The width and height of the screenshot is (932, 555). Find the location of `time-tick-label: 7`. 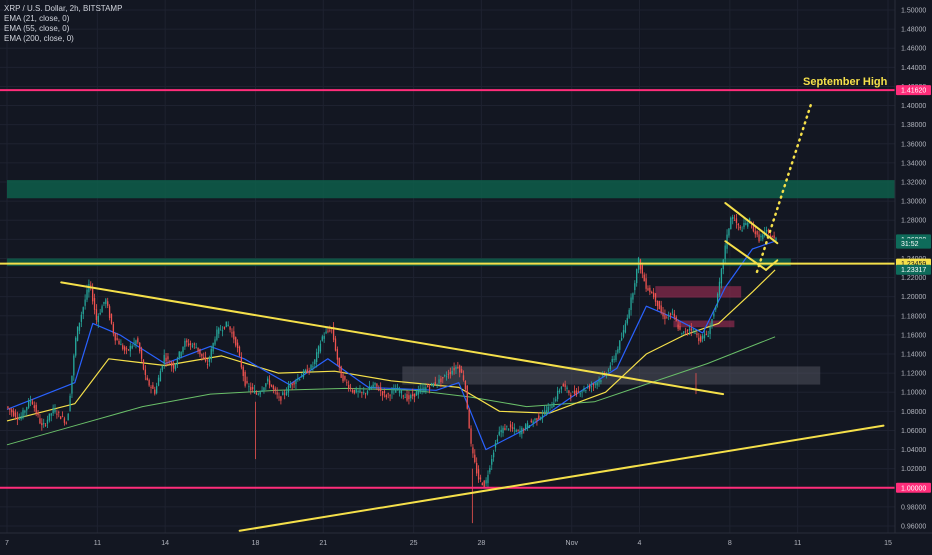

time-tick-label: 7 is located at coordinates (7, 543).